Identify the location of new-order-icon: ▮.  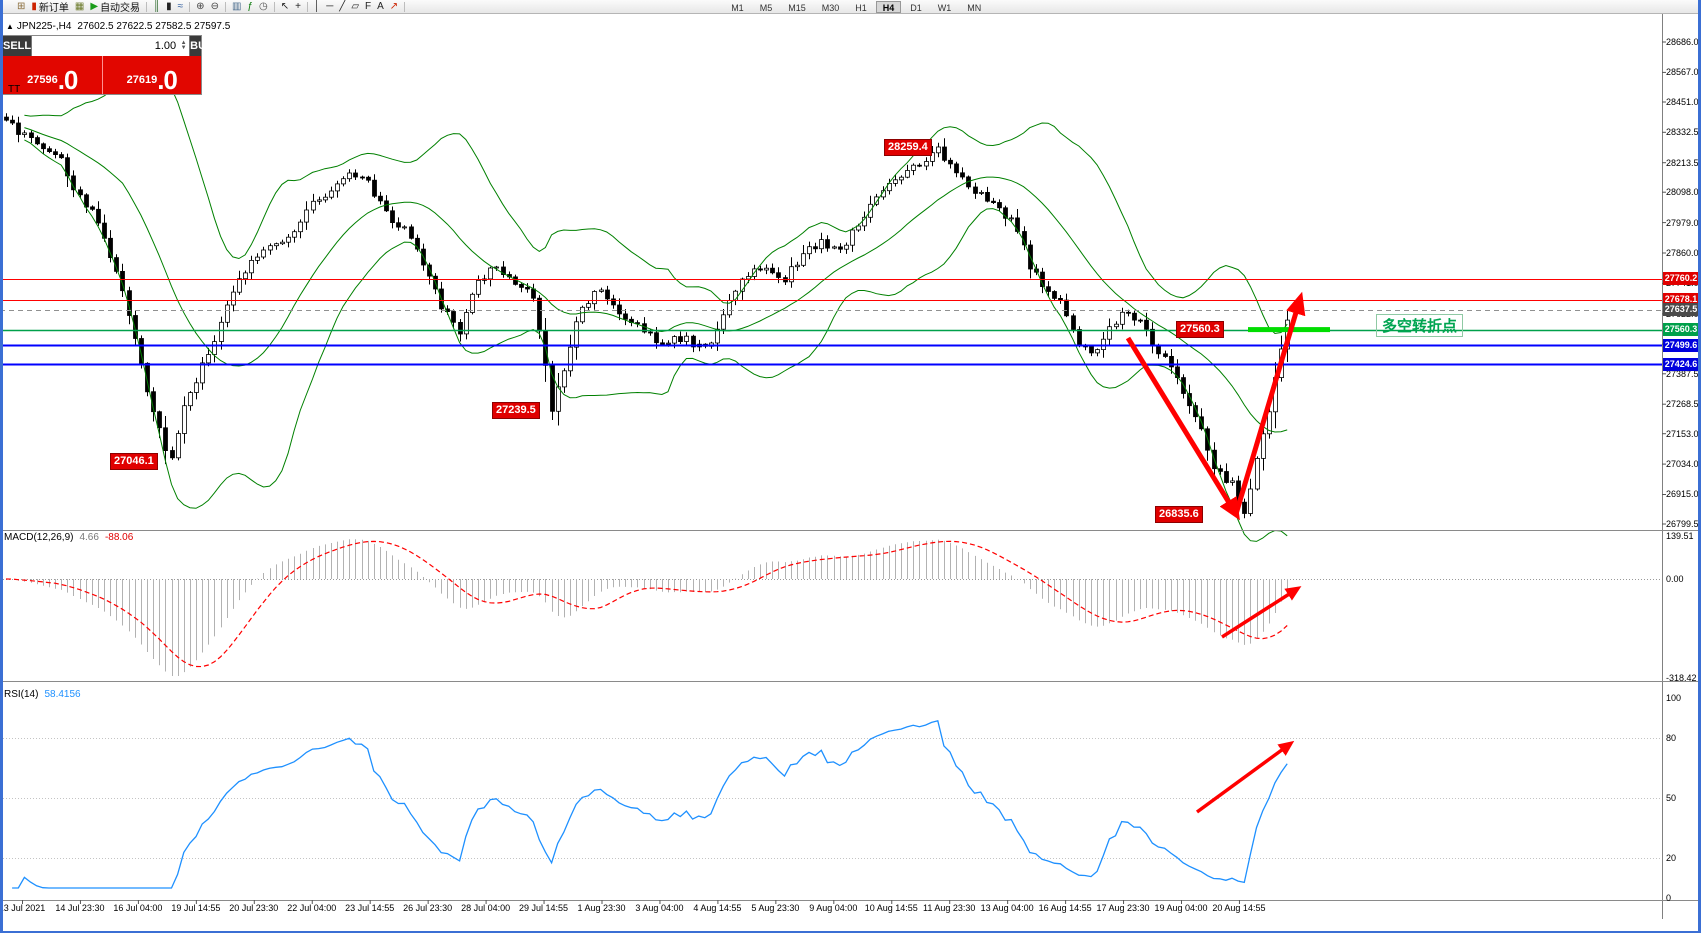
(34, 6).